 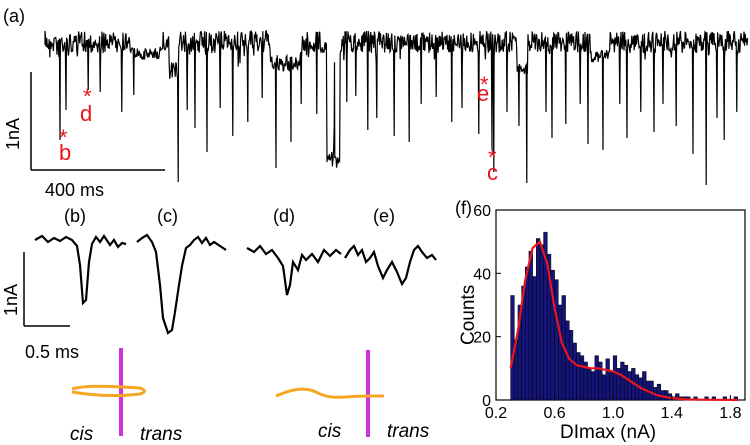 I want to click on dna-strand-right, so click(x=329, y=393).